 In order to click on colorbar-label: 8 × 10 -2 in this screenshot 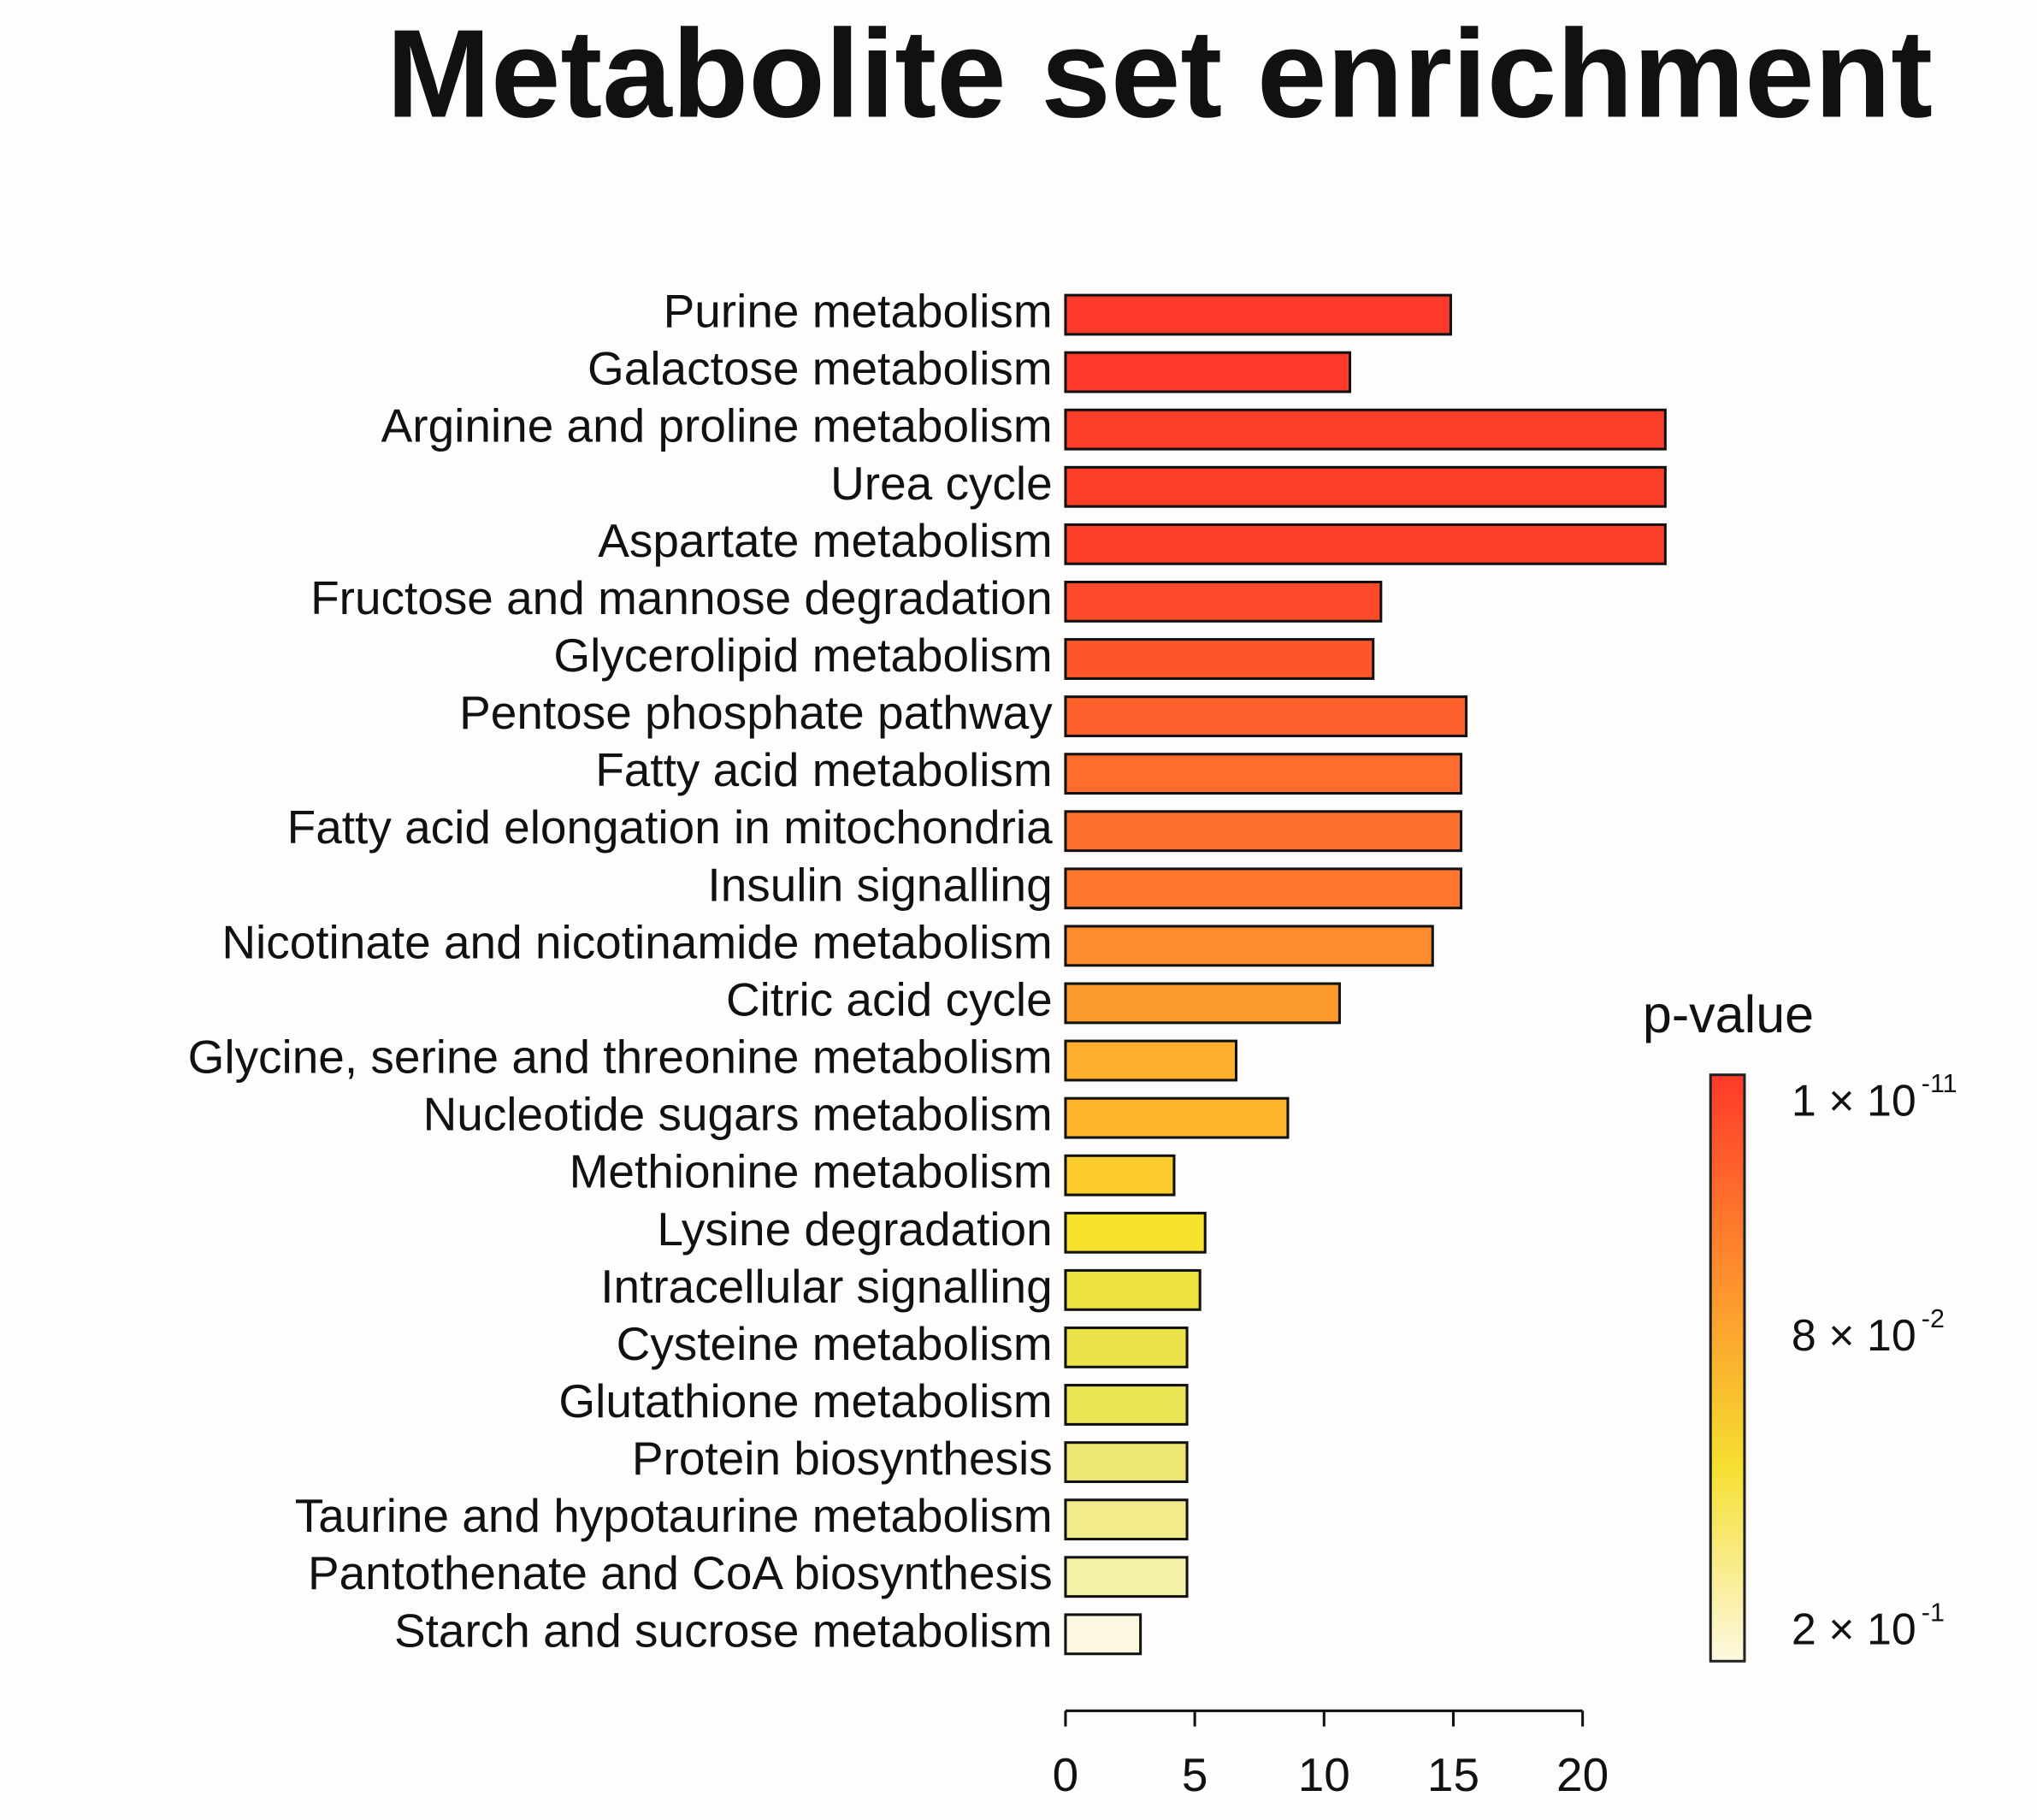, I will do `click(1869, 1332)`.